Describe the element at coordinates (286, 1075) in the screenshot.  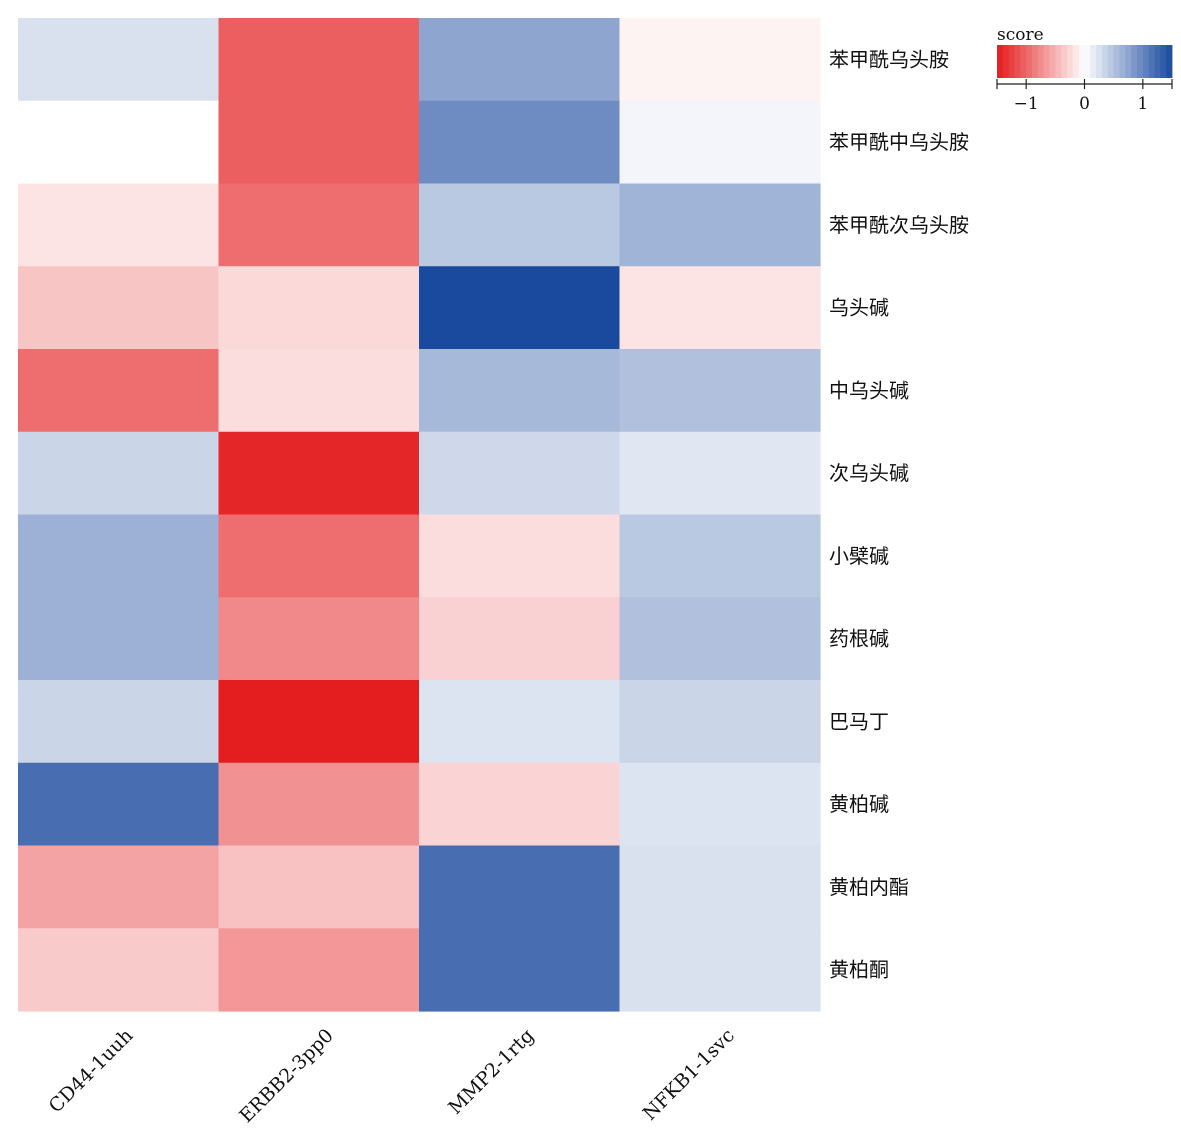
I see `column-label: ERBB2-3pp0` at that location.